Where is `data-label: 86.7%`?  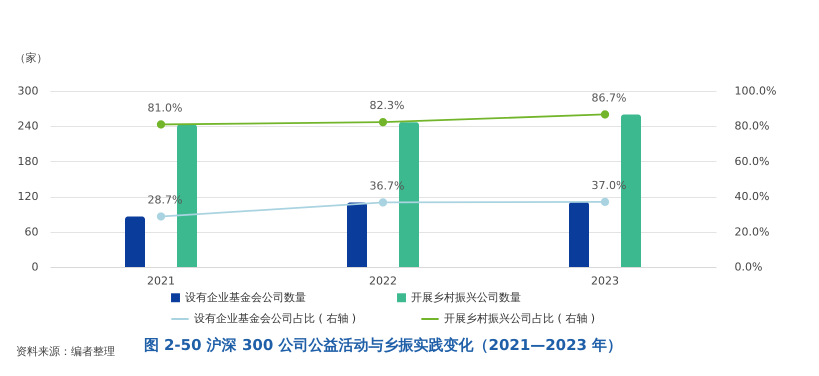 data-label: 86.7% is located at coordinates (609, 97).